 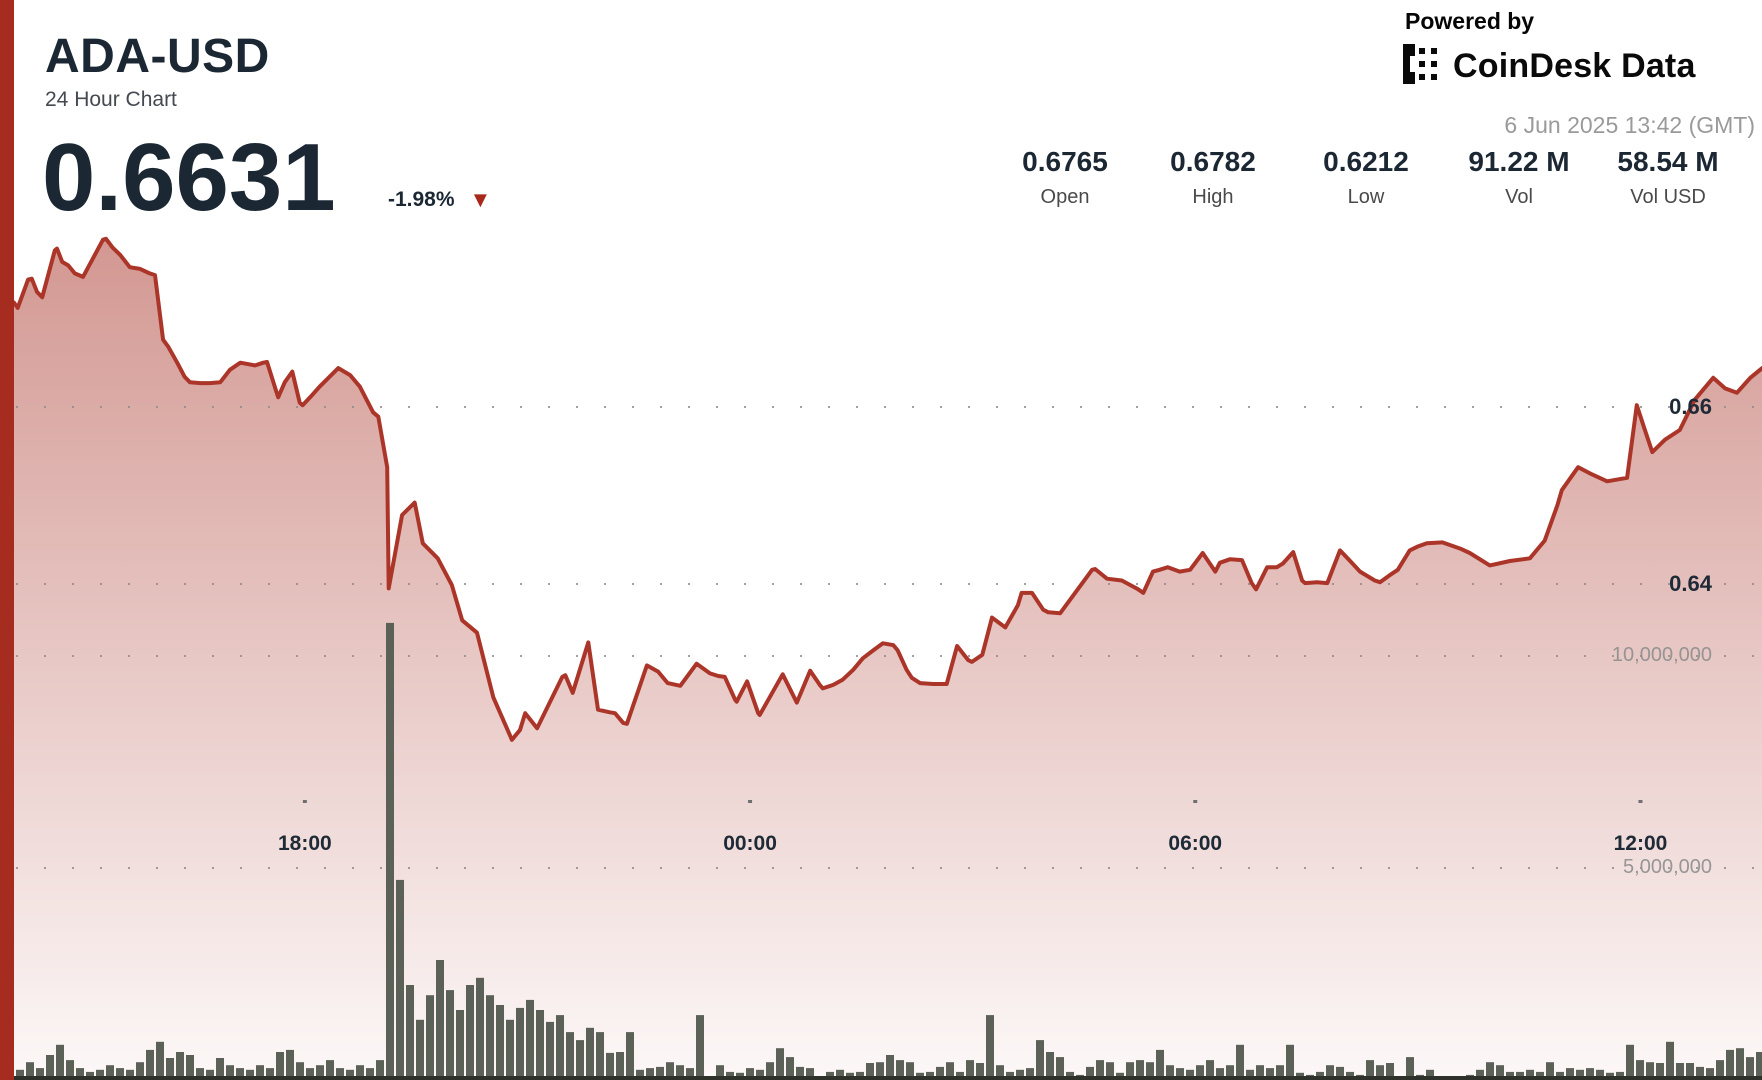 I want to click on bottom-axis-line, so click(x=888, y=1078).